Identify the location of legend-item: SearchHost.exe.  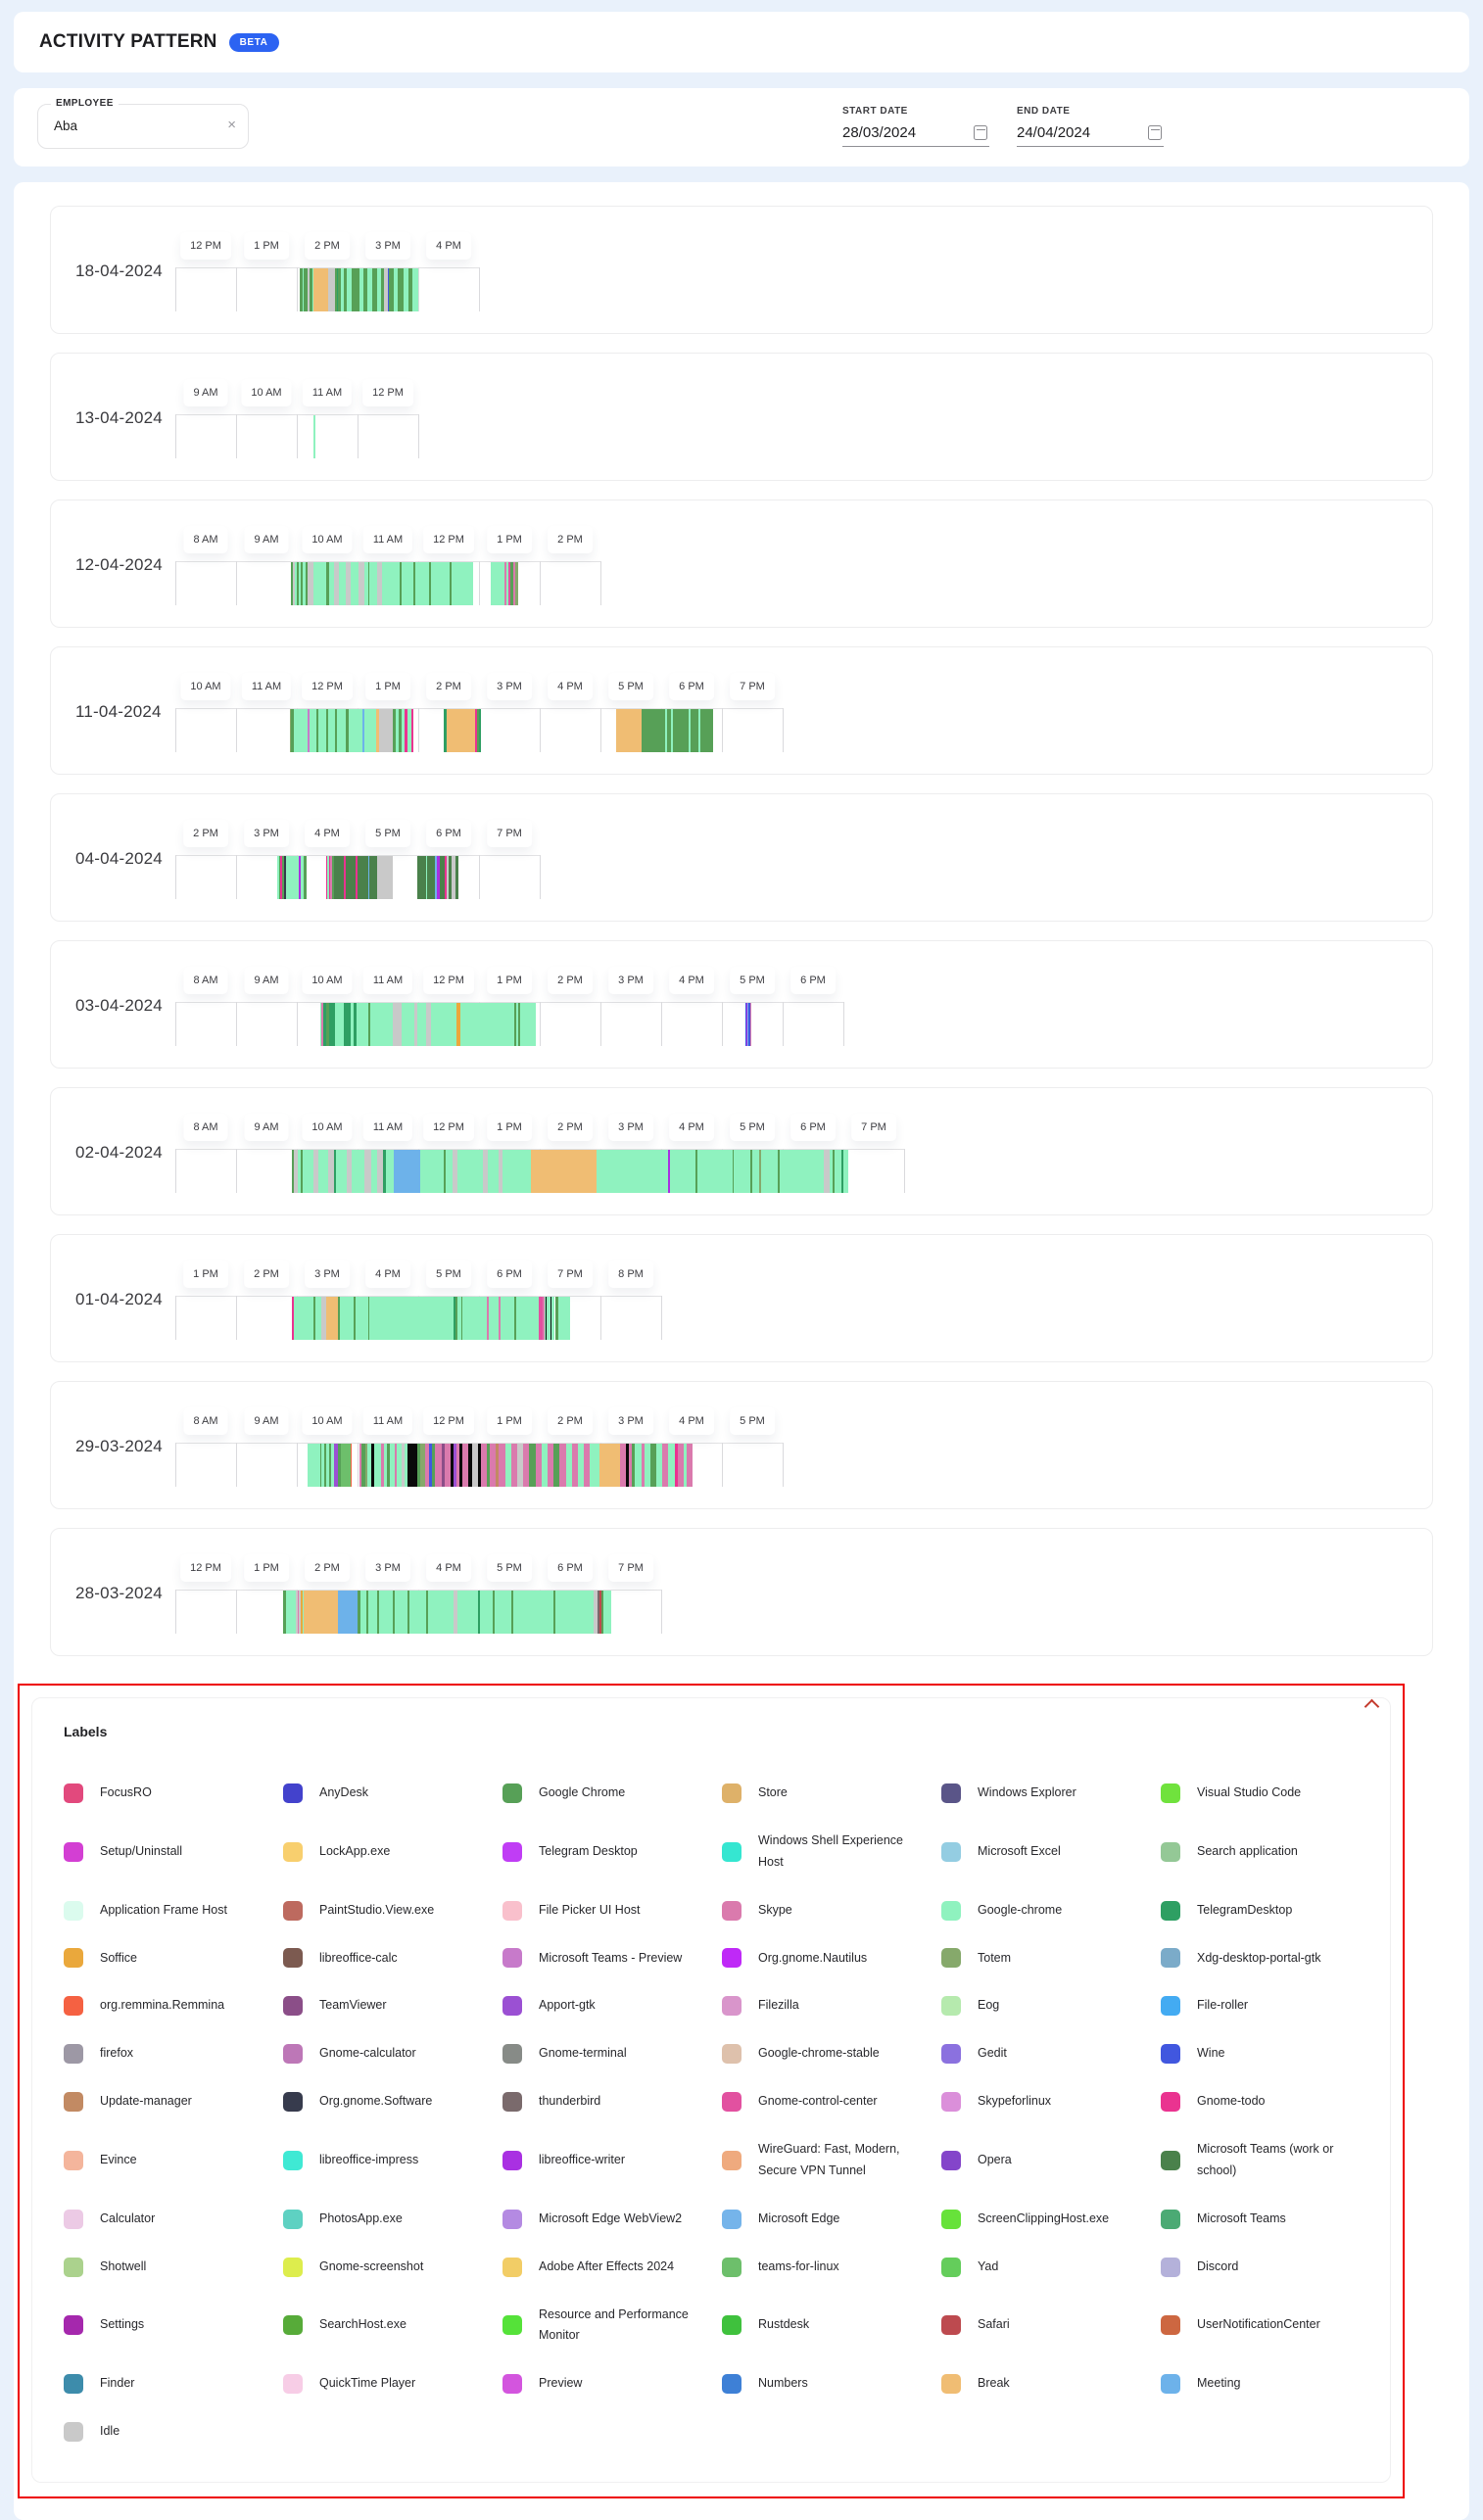
(382, 2325).